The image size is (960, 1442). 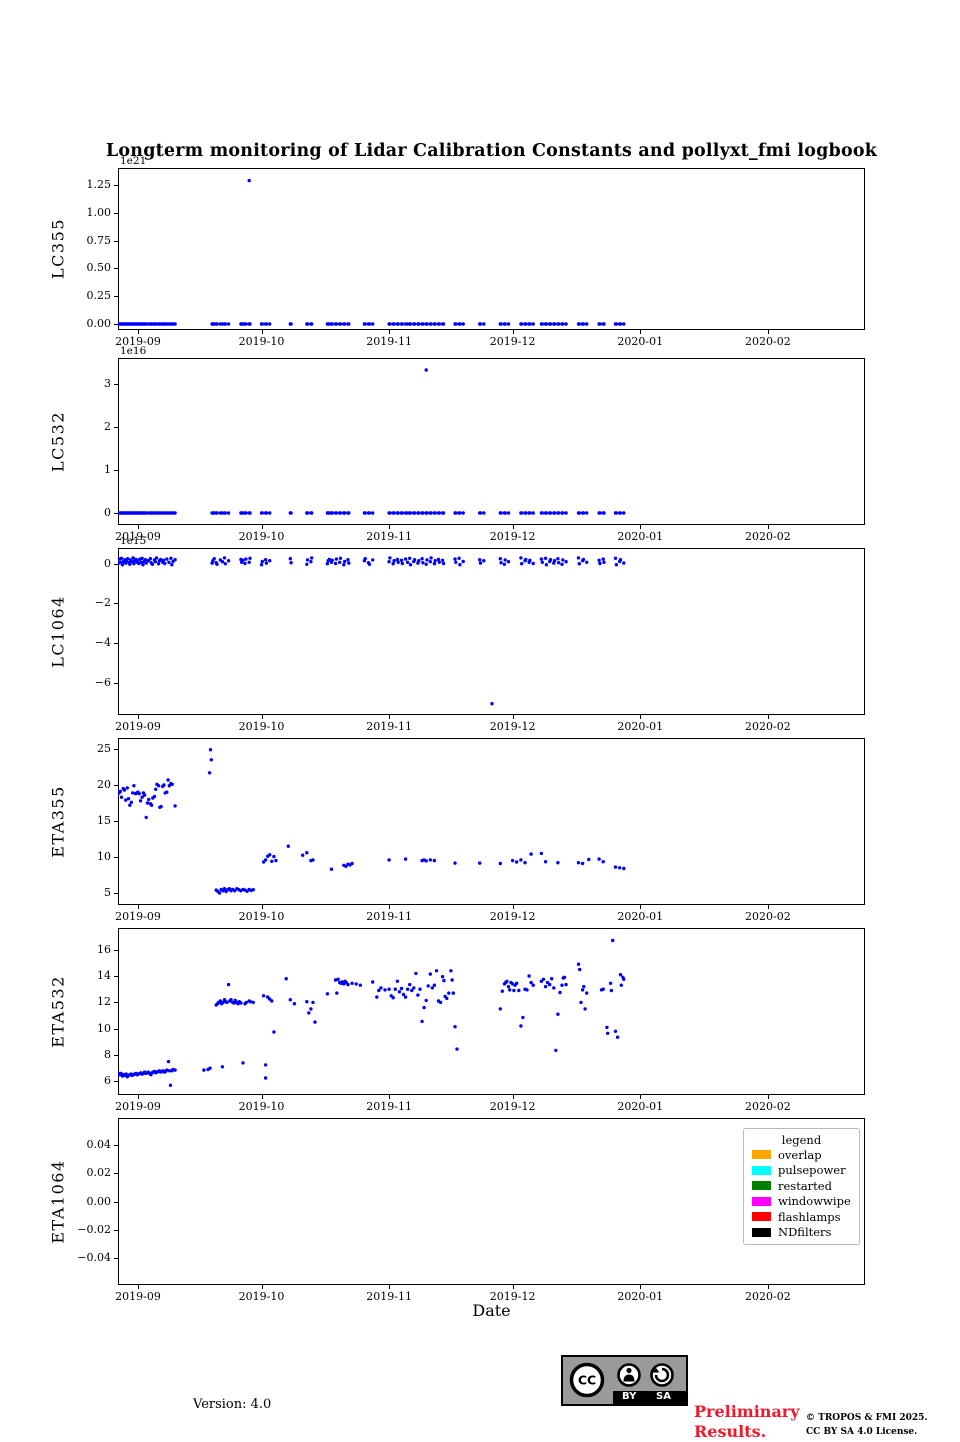 What do you see at coordinates (104, 748) in the screenshot?
I see `y-tick-label: 25` at bounding box center [104, 748].